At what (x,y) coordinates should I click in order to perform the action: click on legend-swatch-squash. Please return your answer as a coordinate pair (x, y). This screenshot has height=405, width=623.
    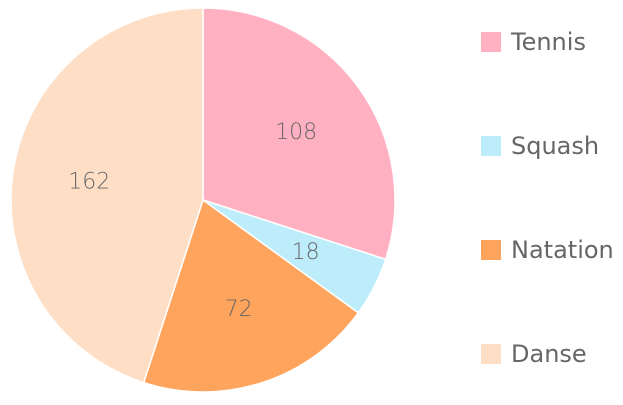
    Looking at the image, I should click on (491, 146).